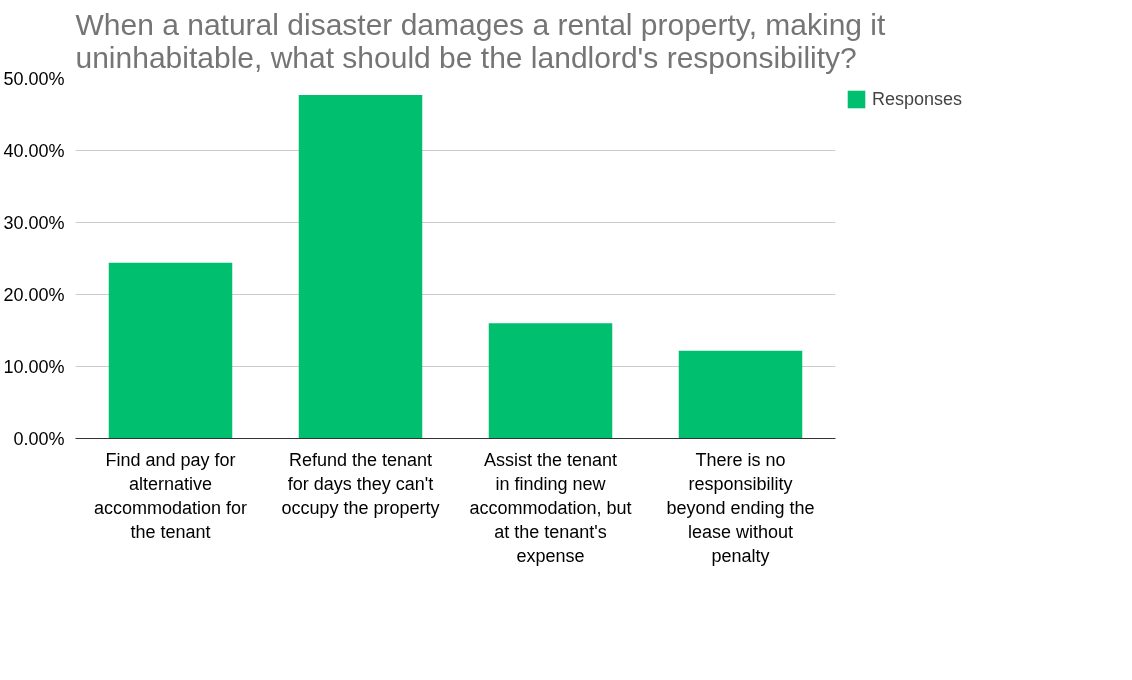 The image size is (1132, 680). What do you see at coordinates (34, 366) in the screenshot?
I see `y-tick-label: 10.00%` at bounding box center [34, 366].